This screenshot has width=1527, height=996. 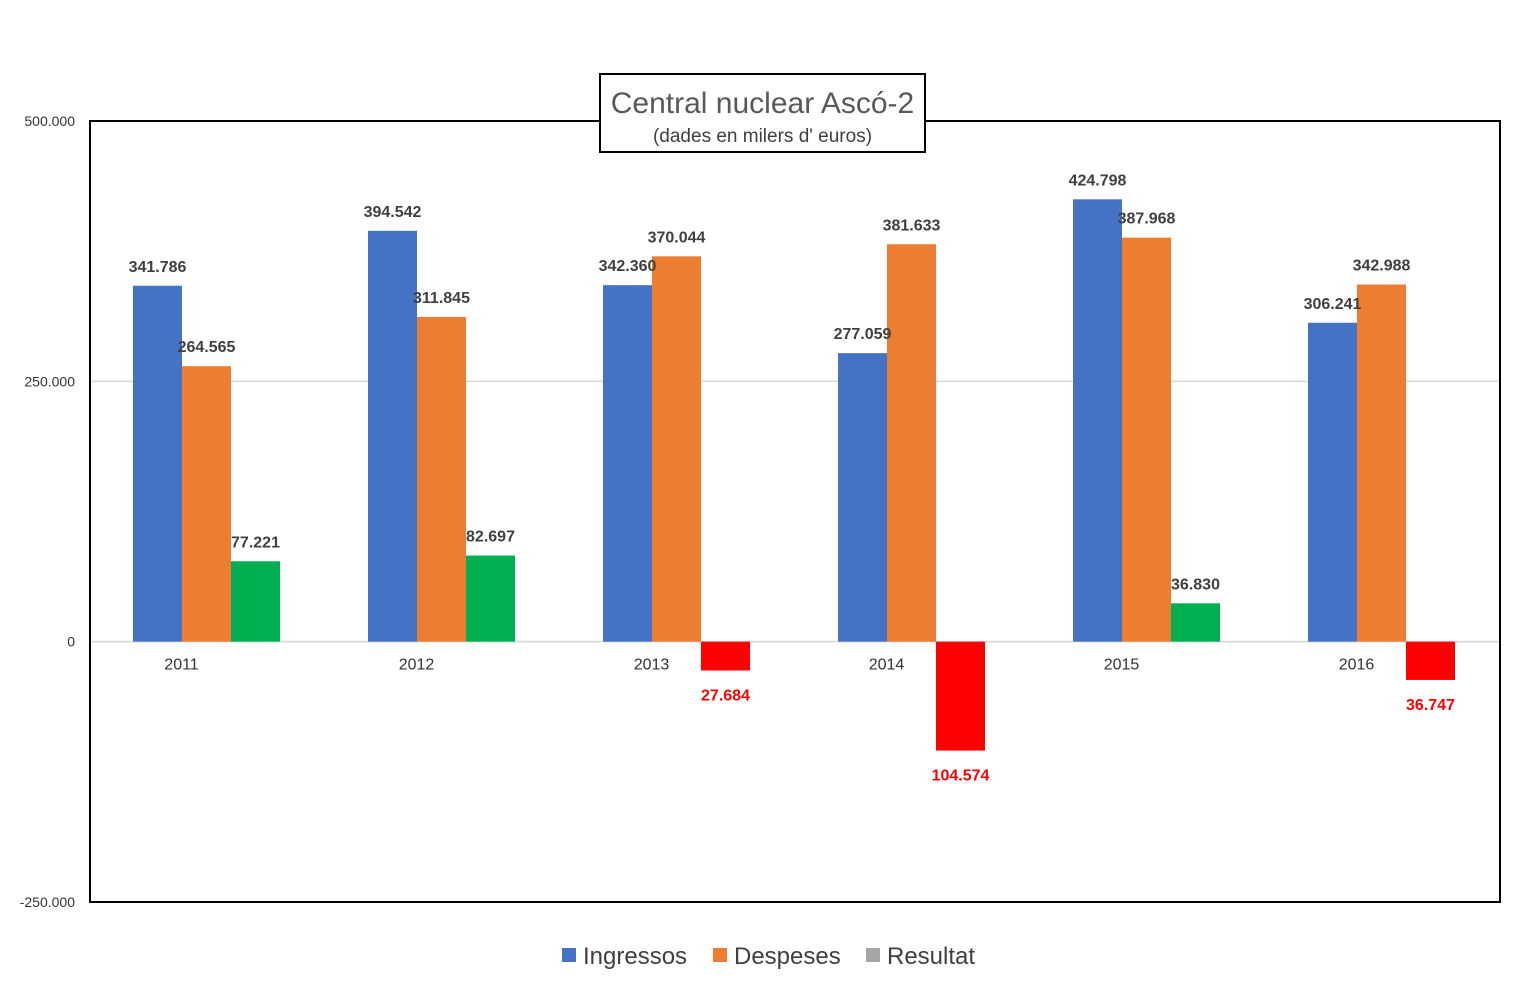 I want to click on bar-resultat-2015, so click(x=1195, y=622).